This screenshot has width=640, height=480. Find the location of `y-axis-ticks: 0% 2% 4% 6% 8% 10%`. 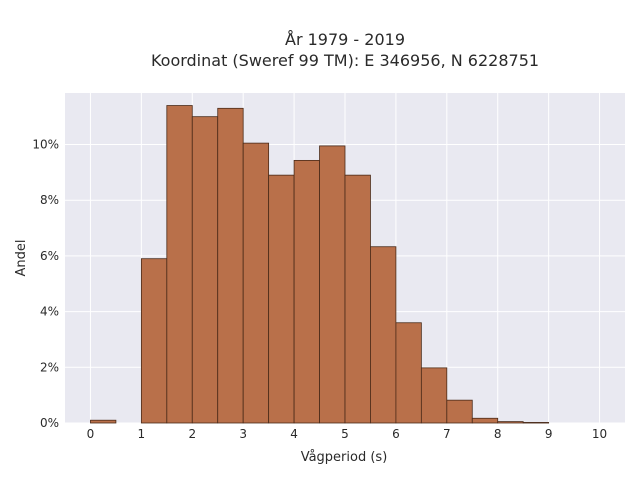

y-axis-ticks: 0% 2% 4% 6% 8% 10% is located at coordinates (45, 284).